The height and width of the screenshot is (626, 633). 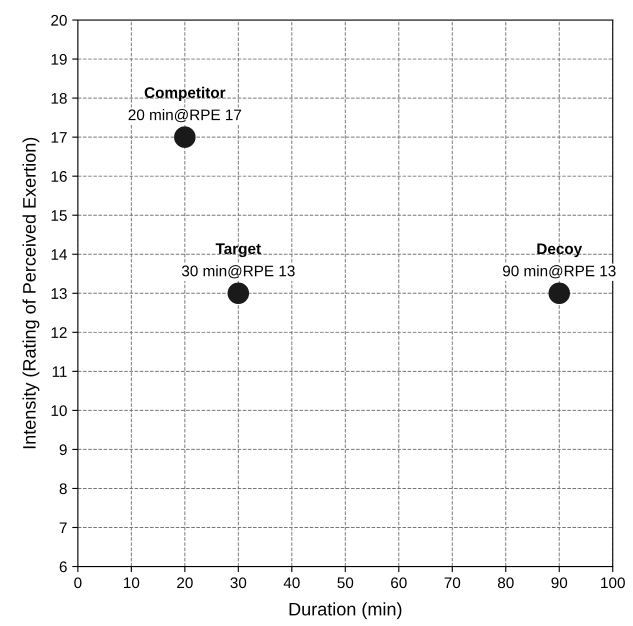 What do you see at coordinates (63, 566) in the screenshot?
I see `y-tick-label: 6` at bounding box center [63, 566].